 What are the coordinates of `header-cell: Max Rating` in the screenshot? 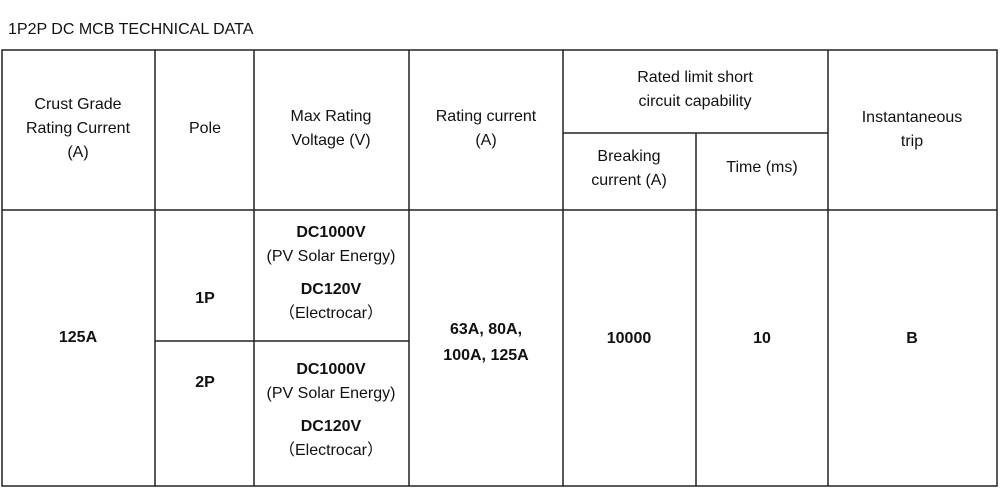 It's located at (331, 116).